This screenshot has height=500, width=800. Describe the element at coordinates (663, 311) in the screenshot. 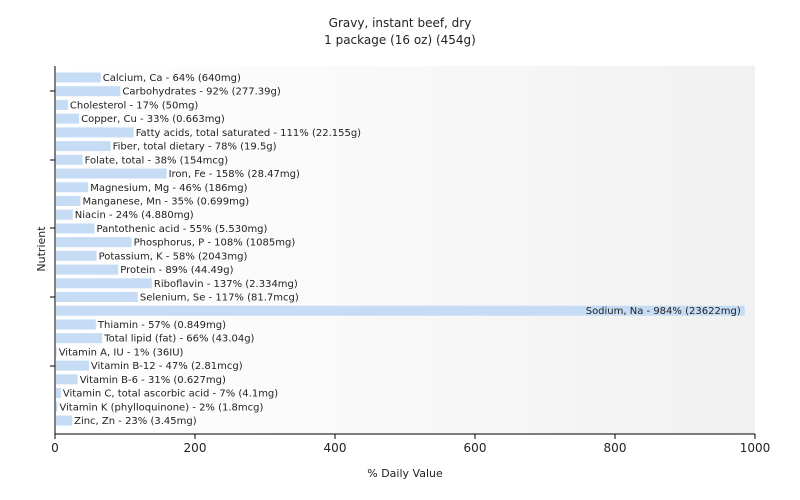

I see `bar-label: Sodium, Na - 984% (23622mg)` at that location.